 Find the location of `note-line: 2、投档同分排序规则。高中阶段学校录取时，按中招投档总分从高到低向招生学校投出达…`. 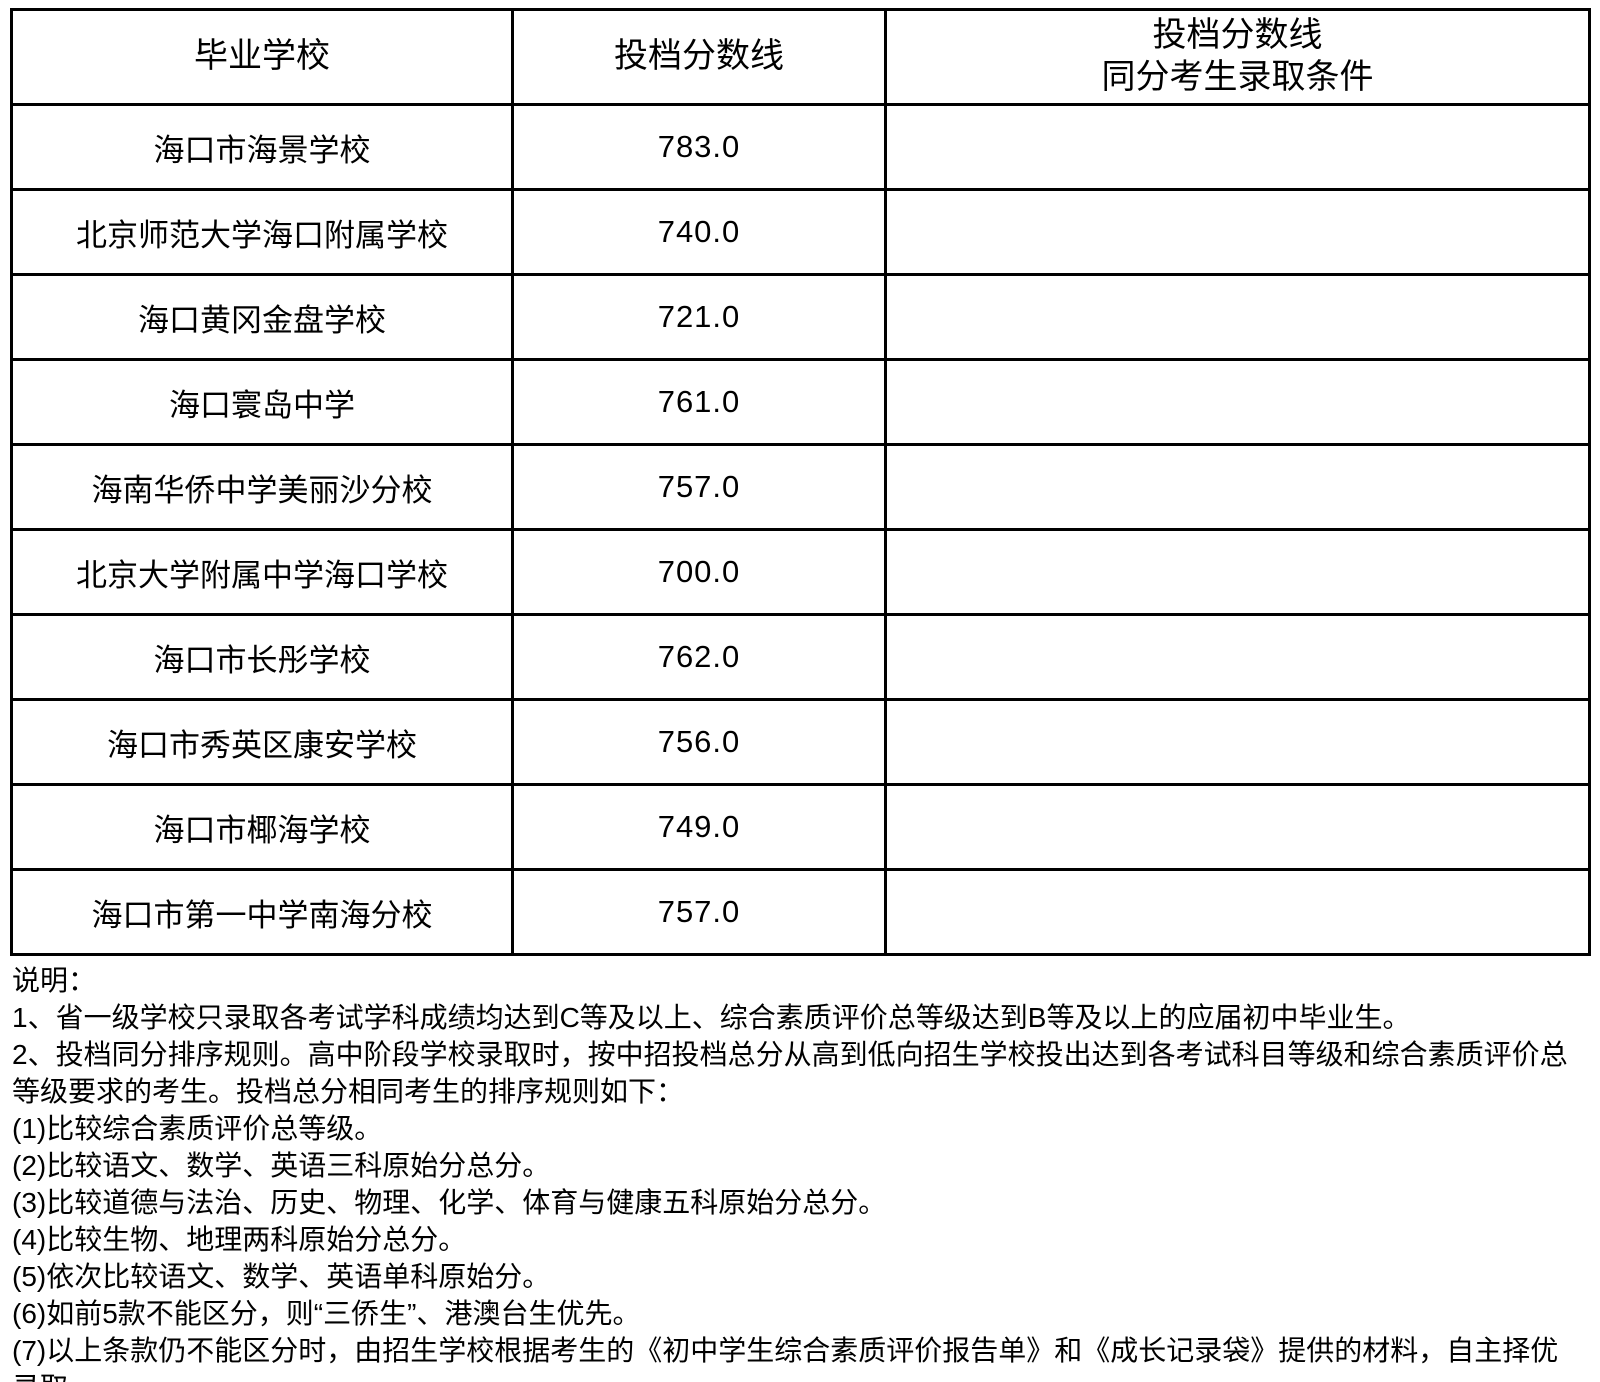

note-line: 2、投档同分排序规则。高中阶段学校录取时，按中招投档总分从高到低向招生学校投出达… is located at coordinates (790, 1054).